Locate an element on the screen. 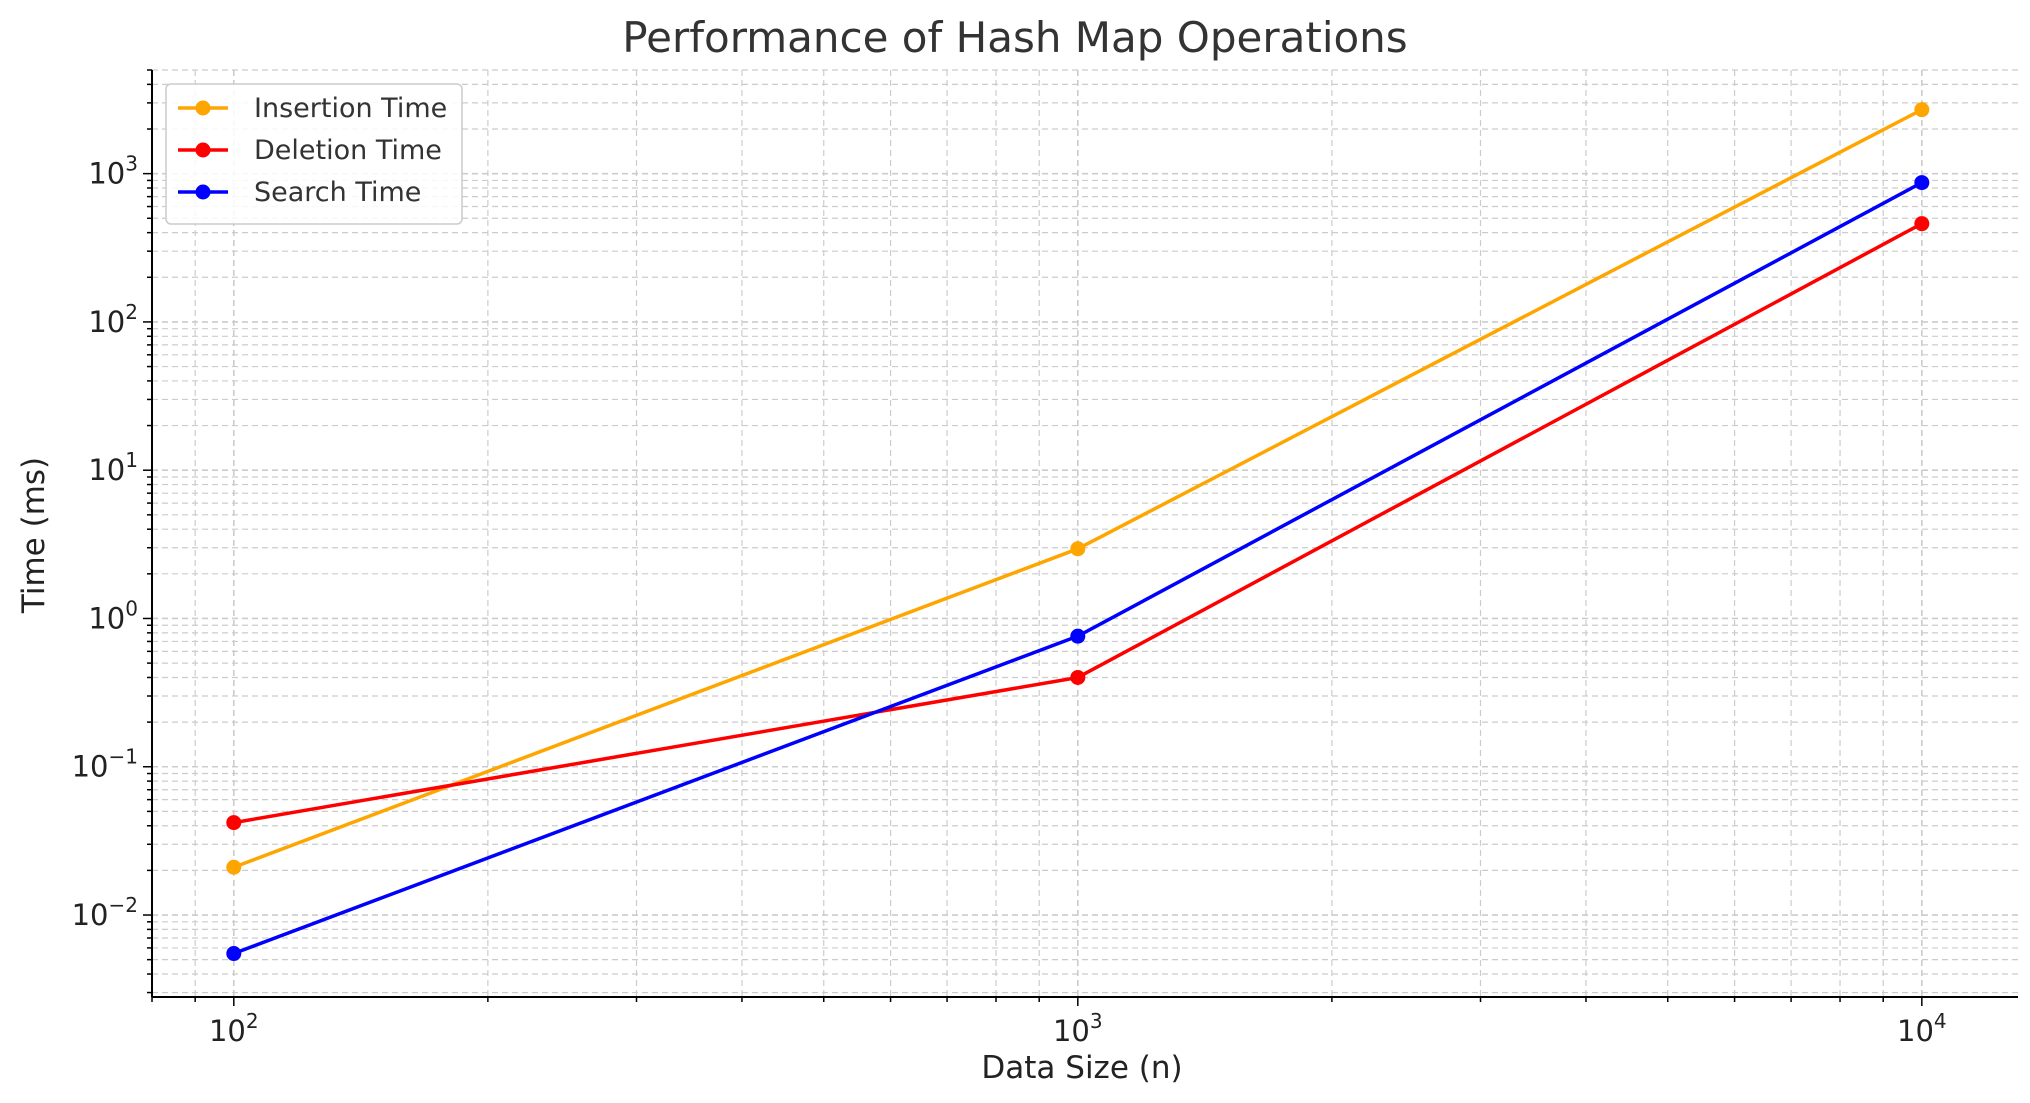  legend-label: Insertion Time is located at coordinates (350, 108).